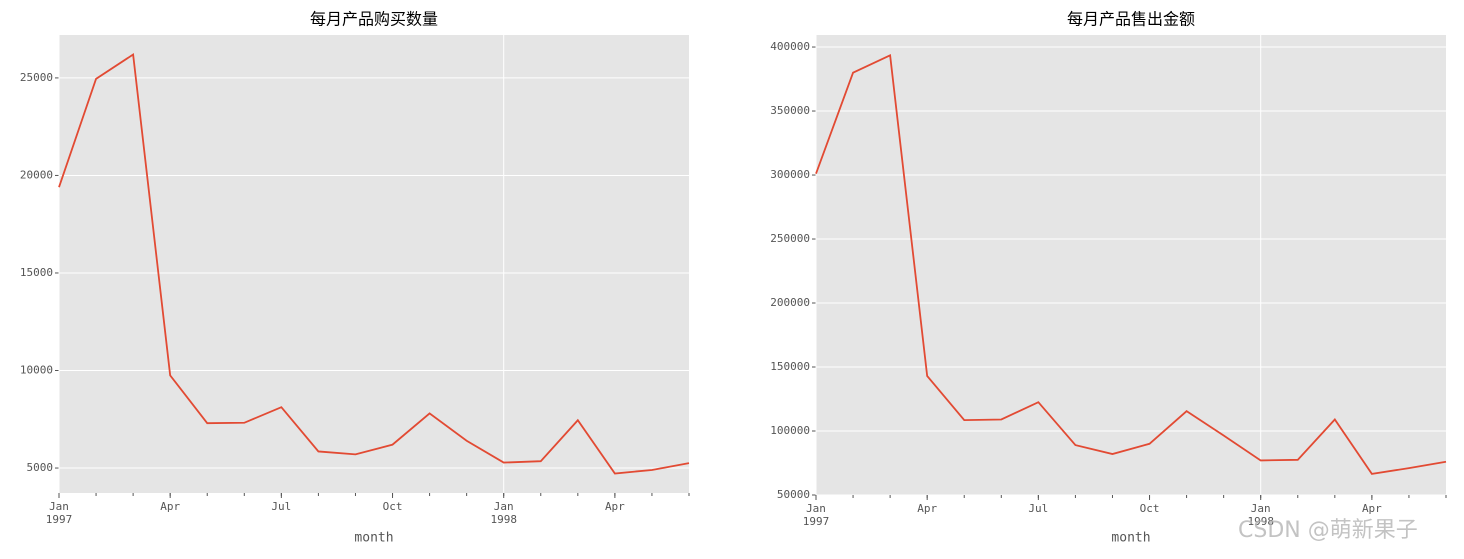  Describe the element at coordinates (790, 46) in the screenshot. I see `y-tick-label: 400000` at that location.